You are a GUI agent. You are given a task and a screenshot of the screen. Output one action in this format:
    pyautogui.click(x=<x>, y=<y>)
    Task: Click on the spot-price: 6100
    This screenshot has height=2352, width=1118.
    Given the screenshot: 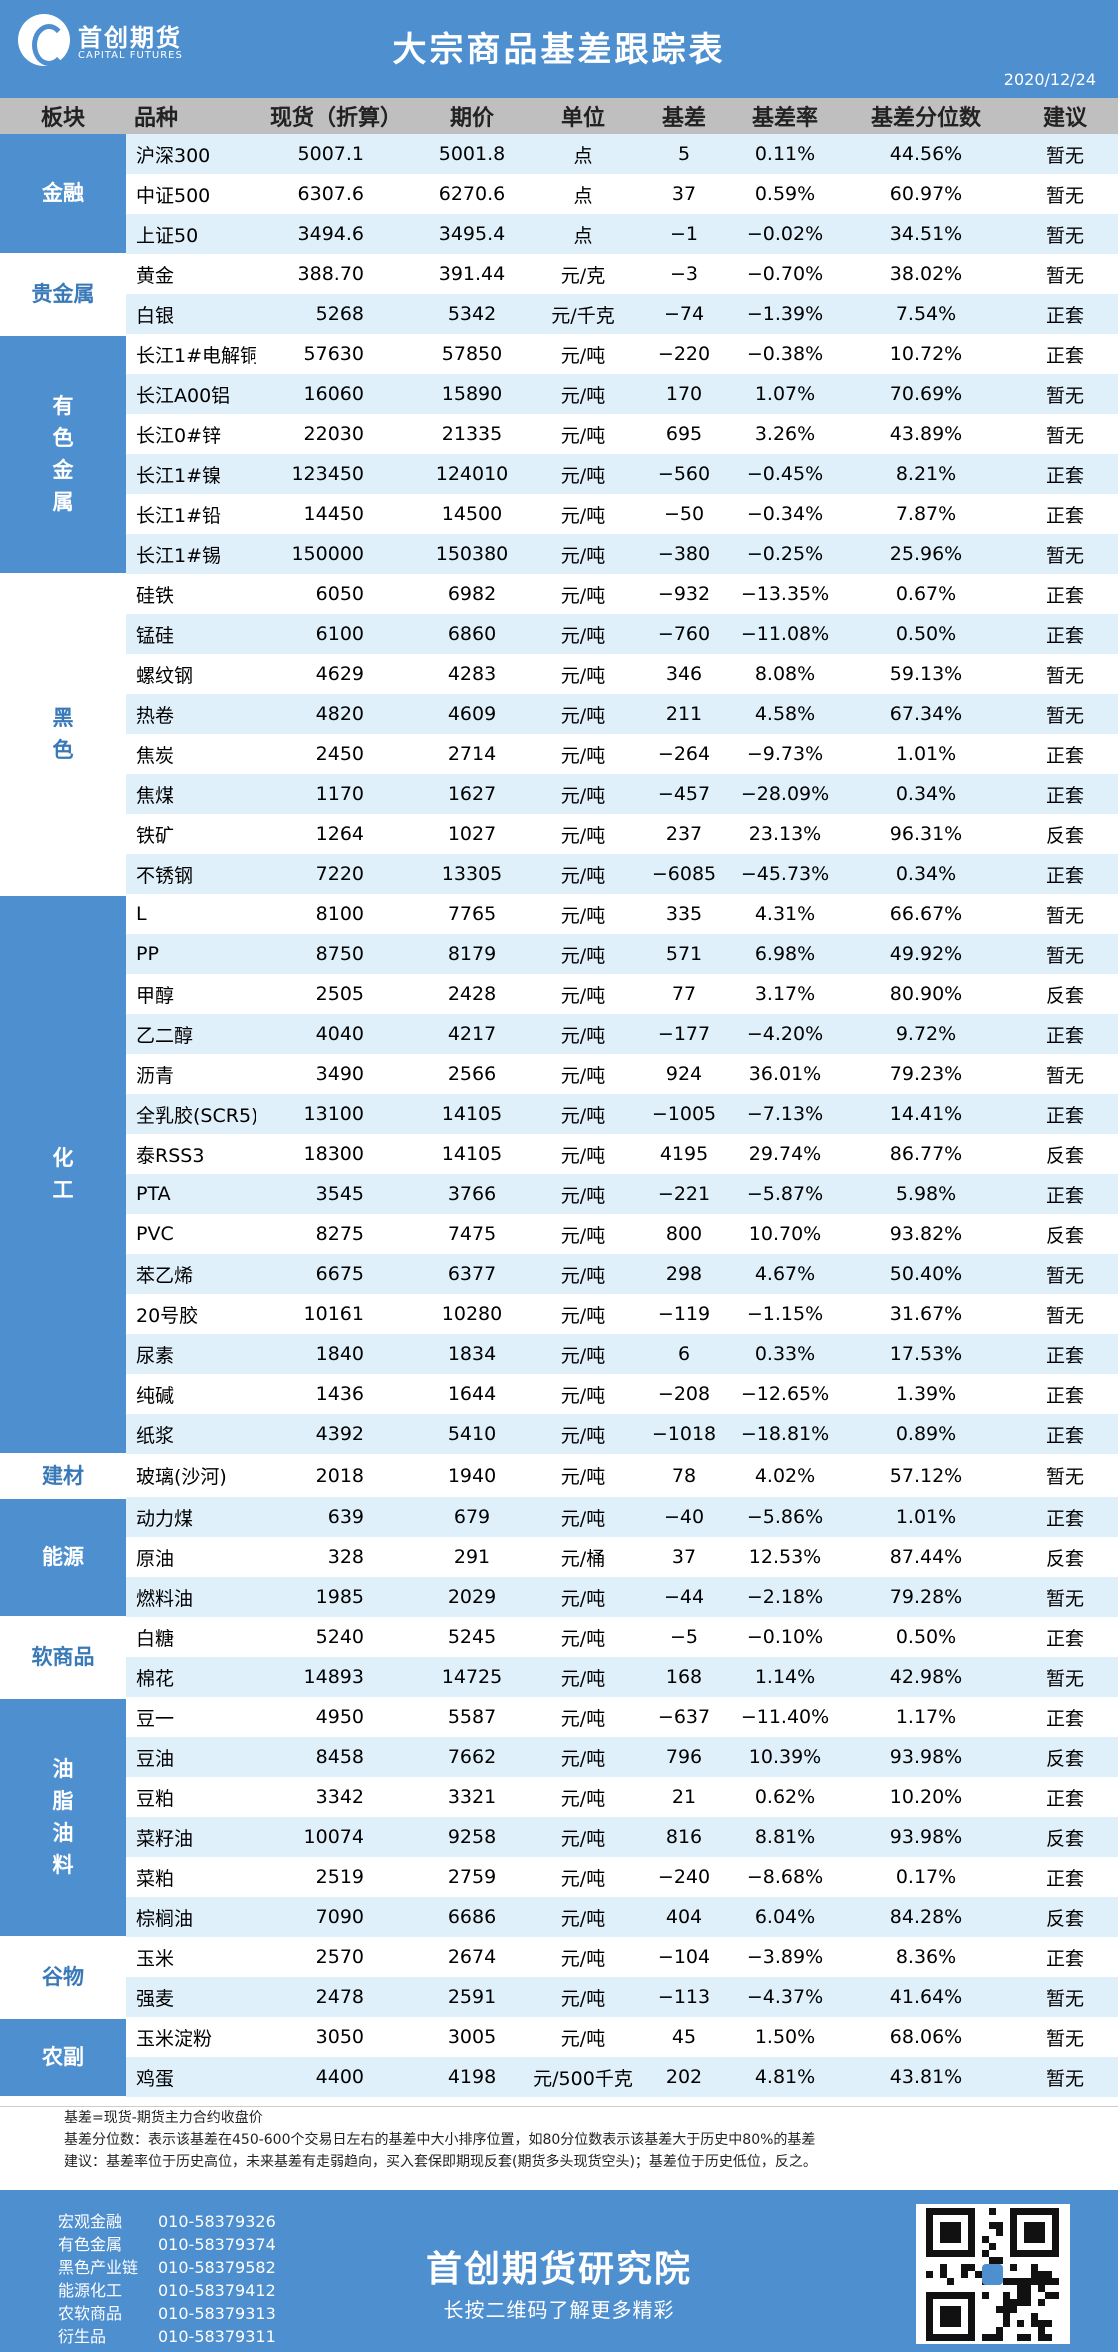 What is the action you would take?
    pyautogui.click(x=336, y=634)
    